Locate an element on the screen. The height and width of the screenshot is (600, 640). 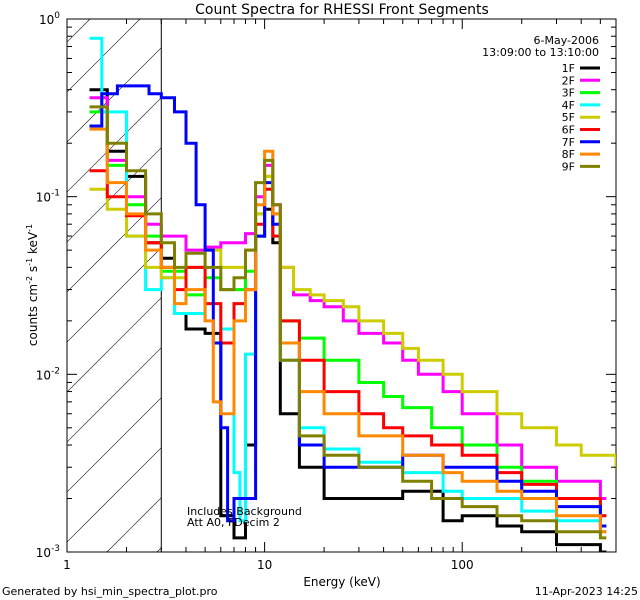
y-tick-label: 10⁻² is located at coordinates (48, 374).